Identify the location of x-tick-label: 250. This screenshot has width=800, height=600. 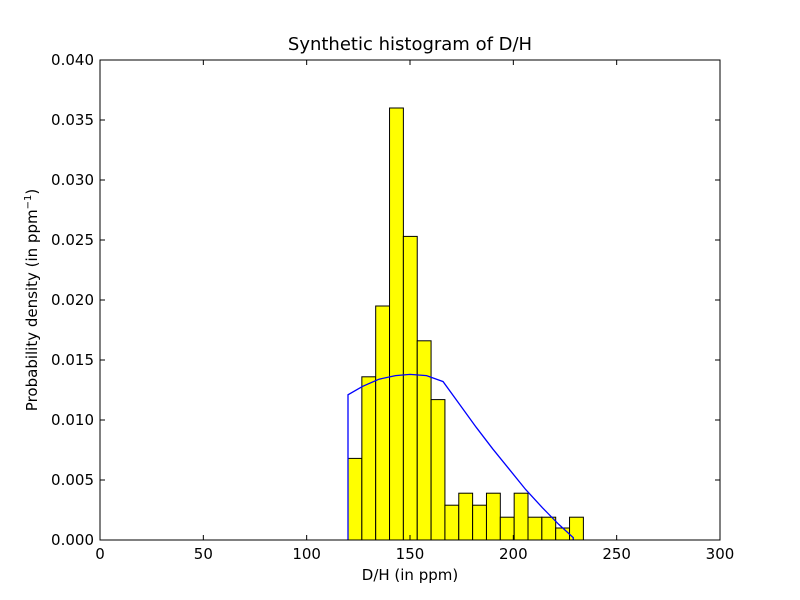
(616, 554).